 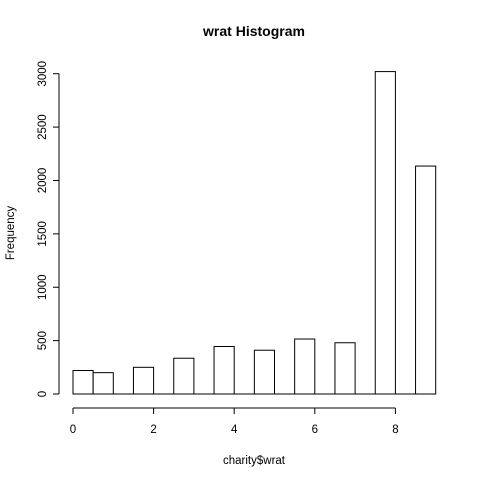 I want to click on y-axis: 0 500 1000 1500 2000 2500 3000, so click(x=48, y=229).